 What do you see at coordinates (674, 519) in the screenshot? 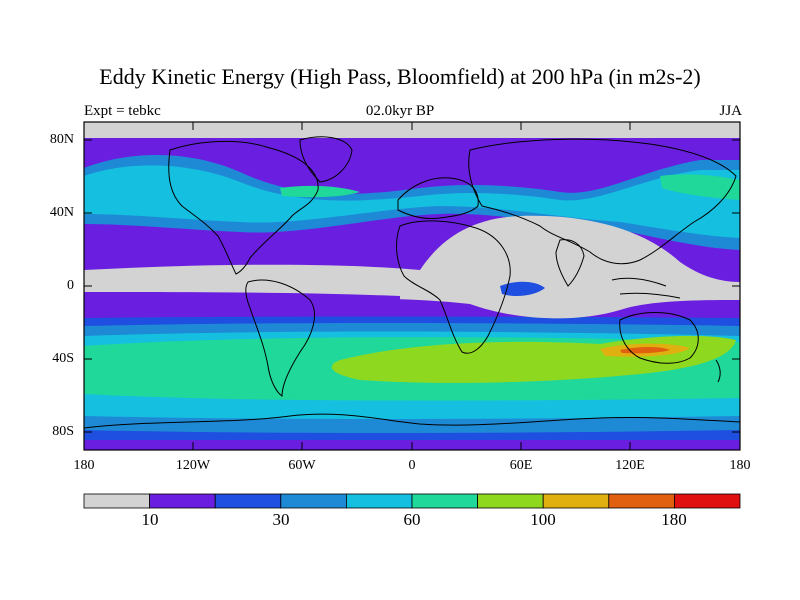
I see `colorbar-label-180: 180` at bounding box center [674, 519].